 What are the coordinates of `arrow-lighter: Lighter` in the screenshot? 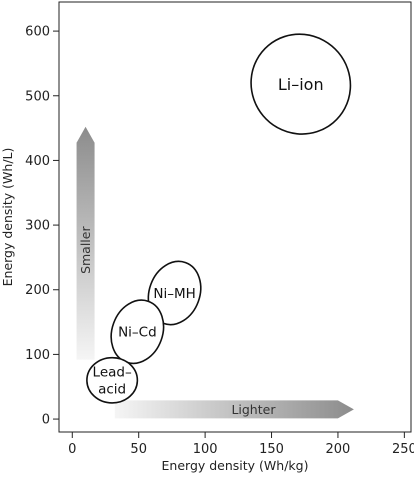 It's located at (234, 409).